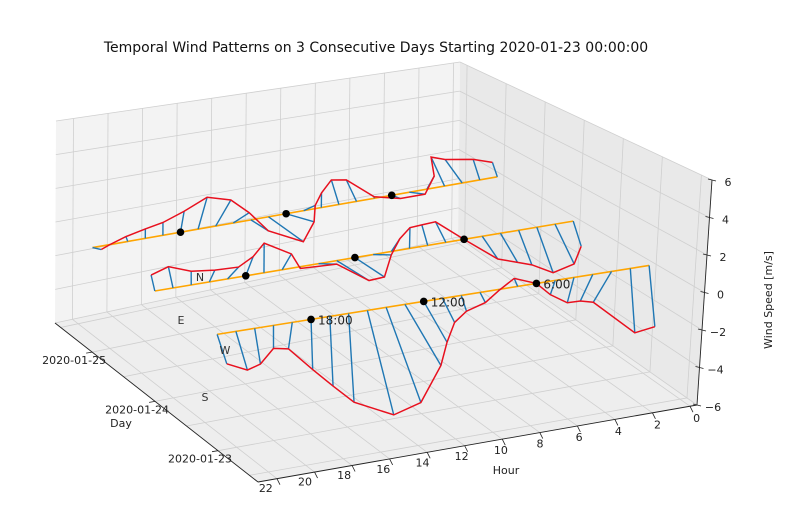 The image size is (800, 521). What do you see at coordinates (152, 401) in the screenshot?
I see `y-tick-mark` at bounding box center [152, 401].